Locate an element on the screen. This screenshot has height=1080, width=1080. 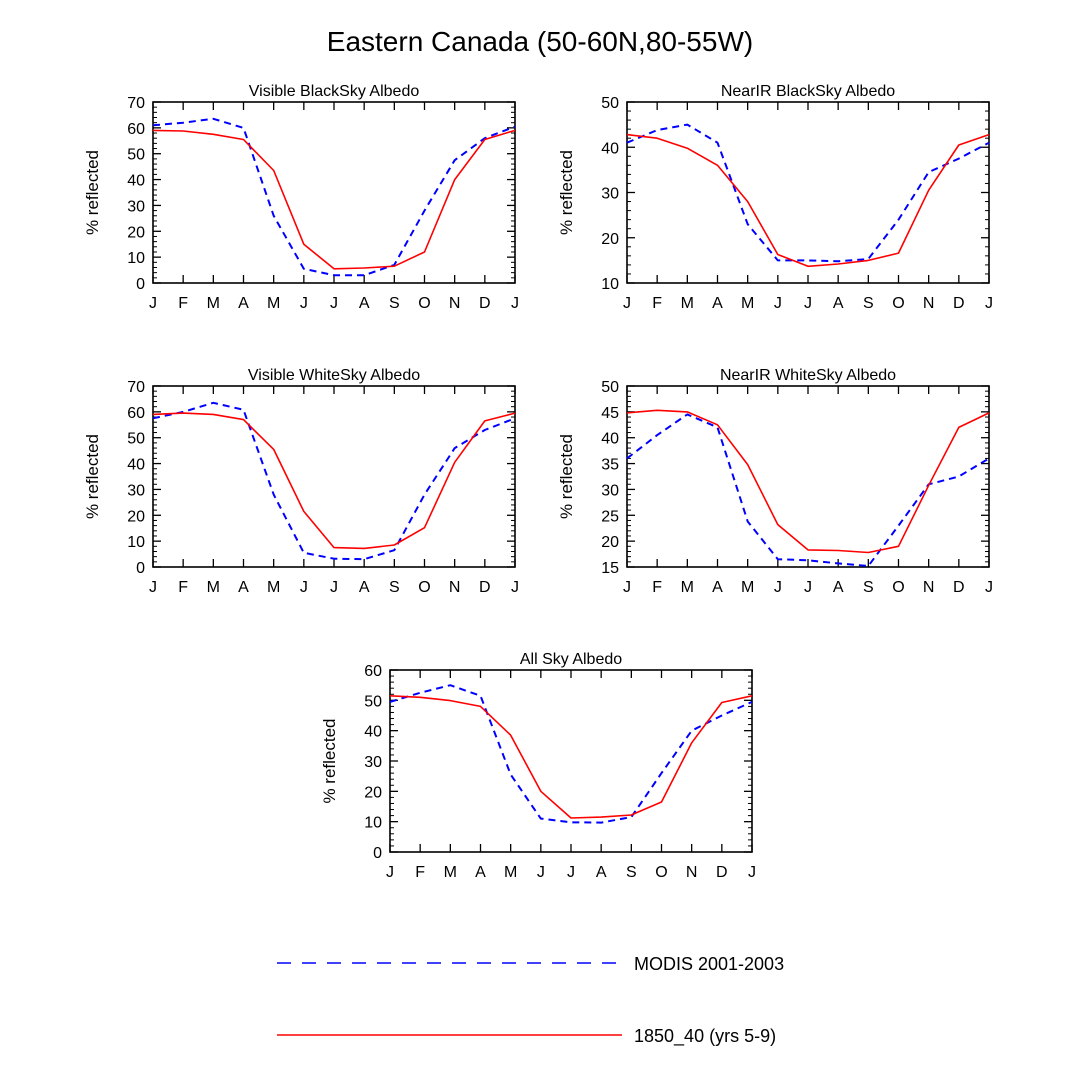
y-axis-label: % reflected is located at coordinates (566, 476).